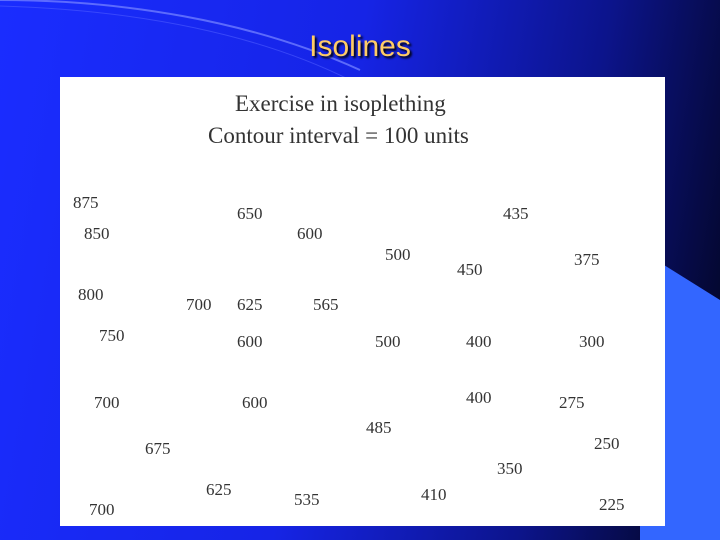 The height and width of the screenshot is (540, 720). I want to click on value-label: 565, so click(326, 304).